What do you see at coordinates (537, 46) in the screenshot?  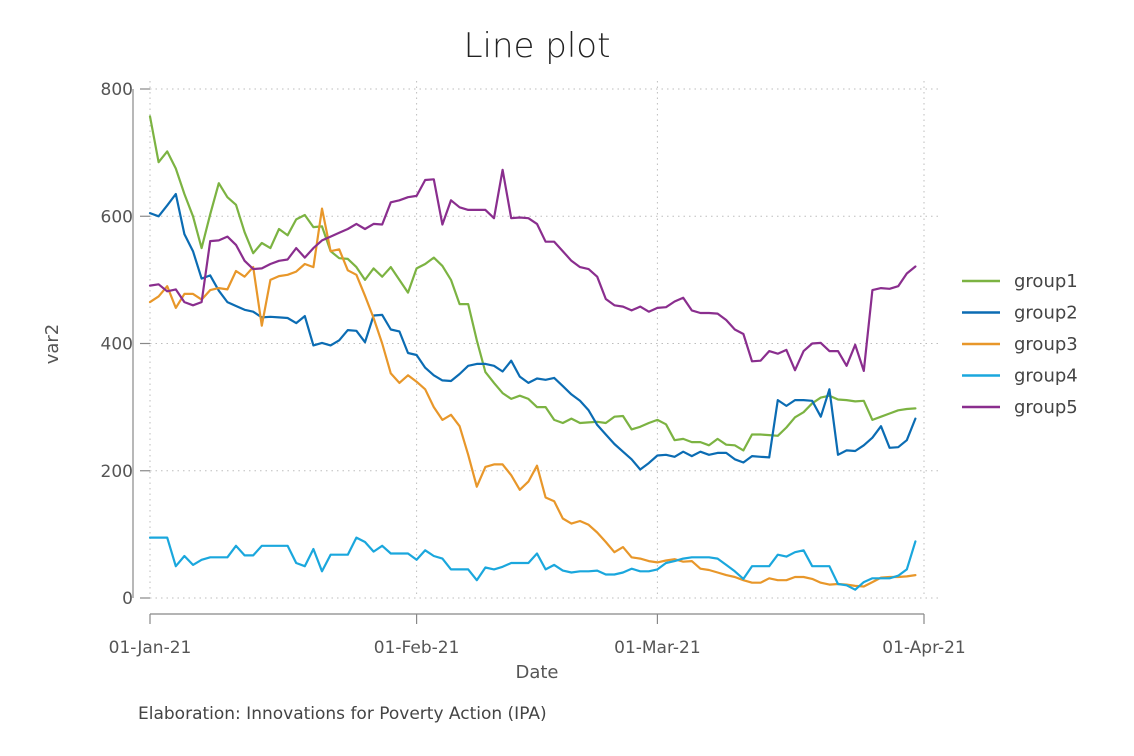 I see `chart-title: Line plot` at bounding box center [537, 46].